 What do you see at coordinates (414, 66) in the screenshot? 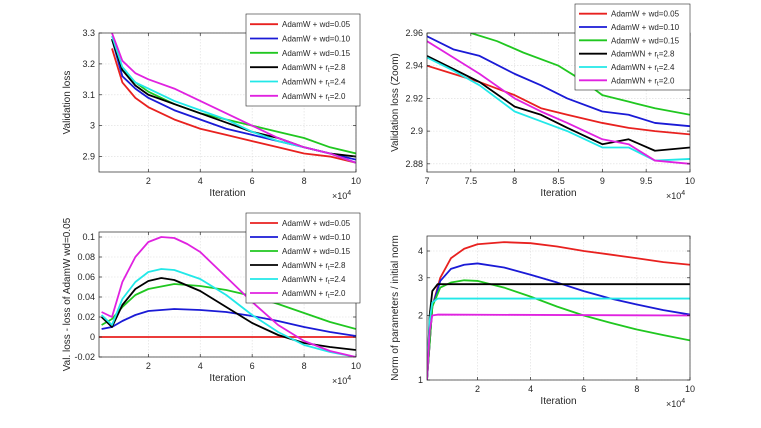
I see `y-tick-label: 2.94` at bounding box center [414, 66].